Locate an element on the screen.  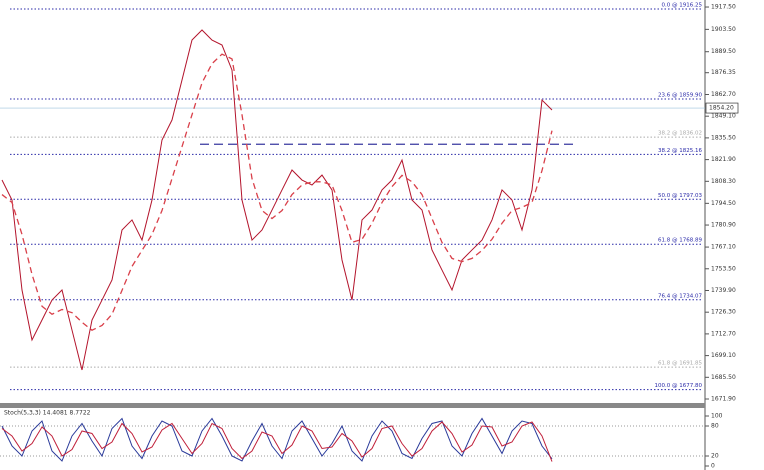
y-tick-label: 1712.70 is located at coordinates (723, 333).